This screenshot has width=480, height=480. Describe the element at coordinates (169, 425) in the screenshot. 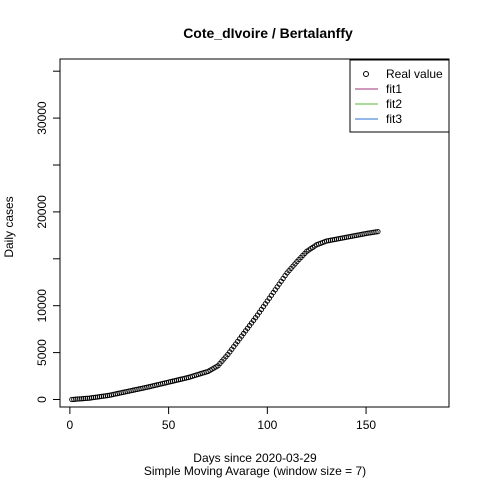

I see `x-tick-label: 50` at that location.